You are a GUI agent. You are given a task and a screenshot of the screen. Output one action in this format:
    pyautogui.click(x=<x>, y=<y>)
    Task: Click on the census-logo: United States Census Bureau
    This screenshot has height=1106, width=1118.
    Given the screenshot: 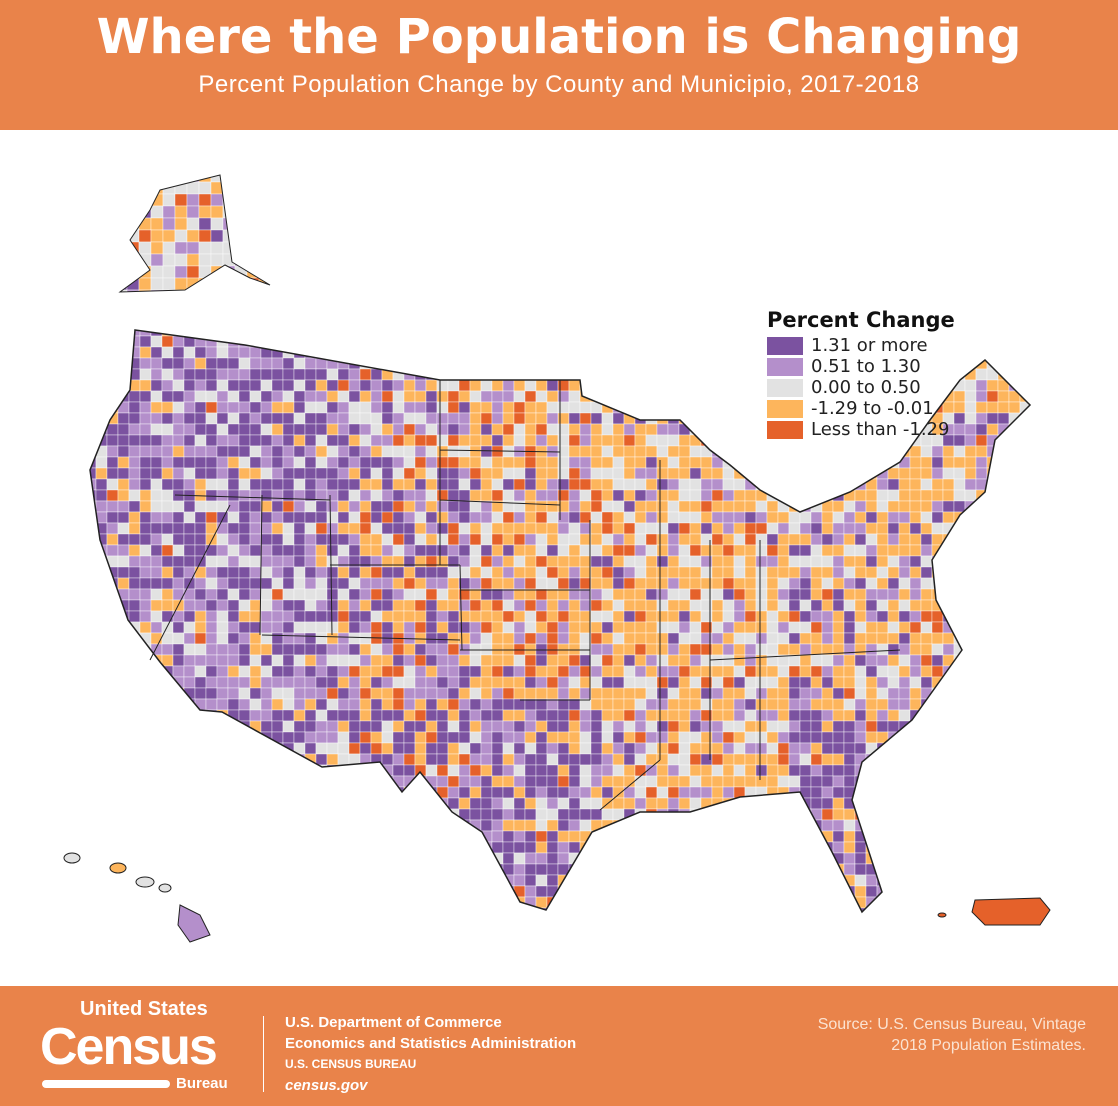 What is the action you would take?
    pyautogui.click(x=147, y=1046)
    